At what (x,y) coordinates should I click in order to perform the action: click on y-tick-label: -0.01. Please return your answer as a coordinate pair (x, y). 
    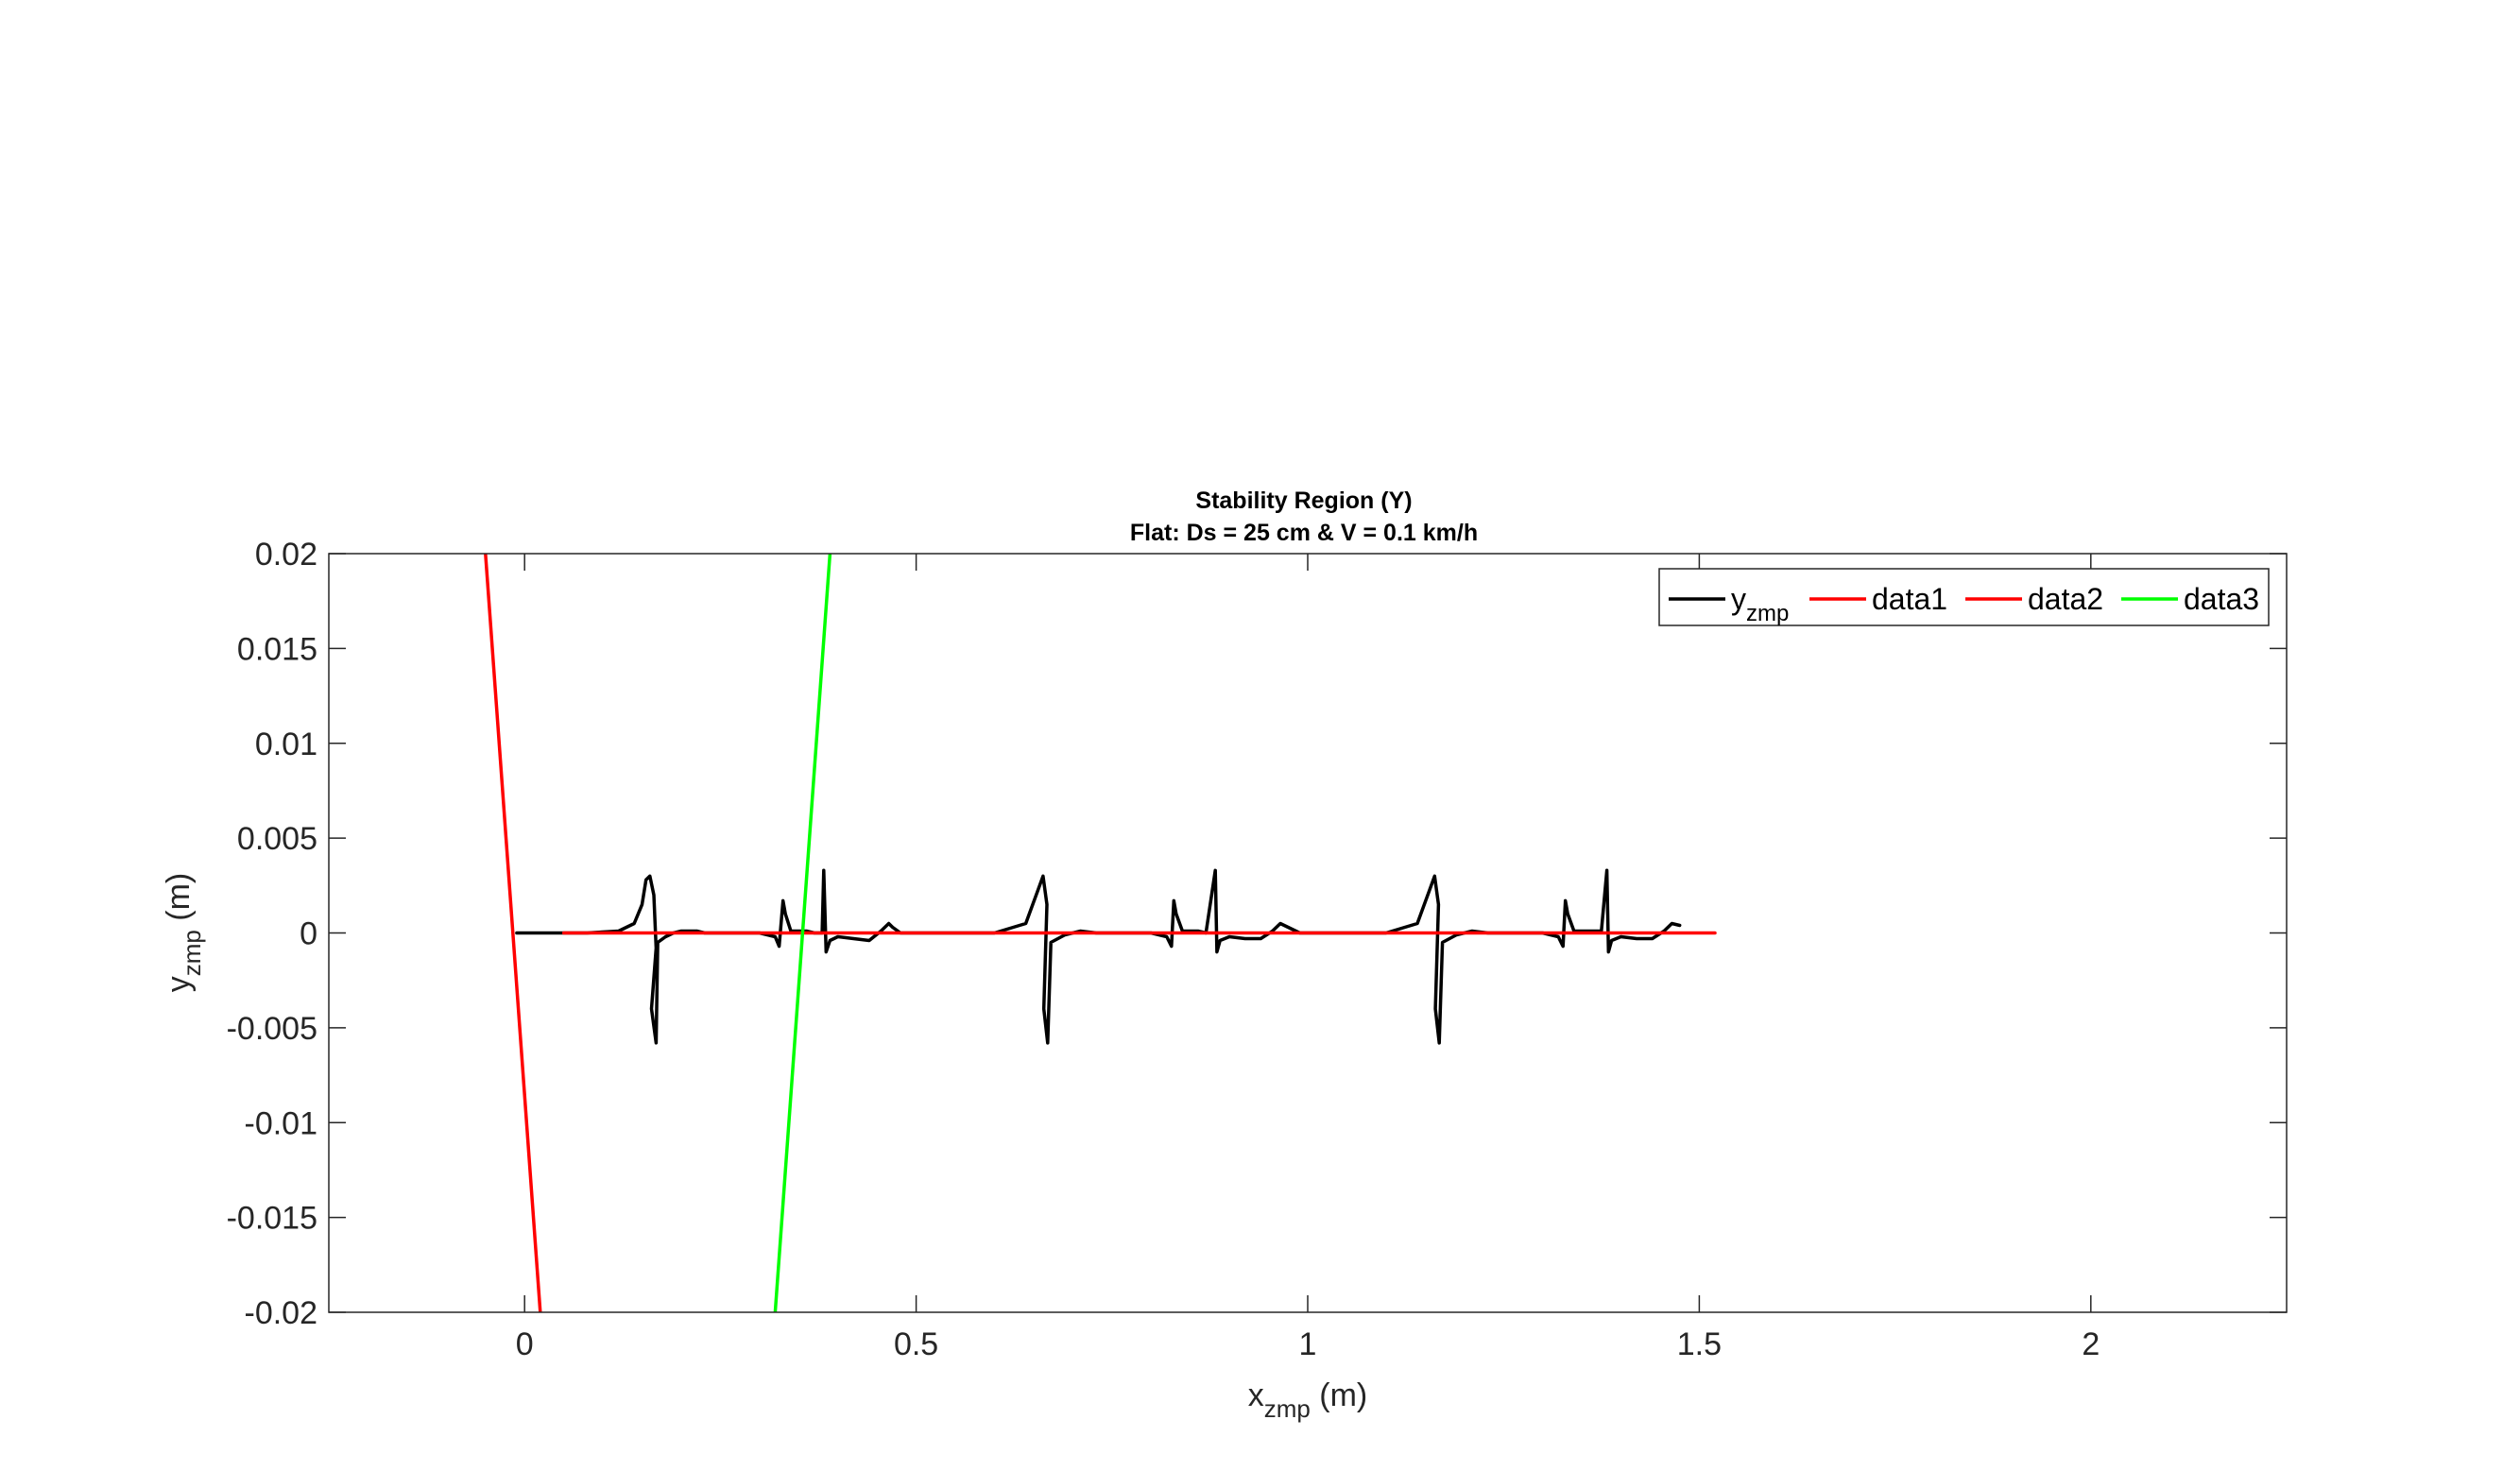
    Looking at the image, I should click on (281, 1123).